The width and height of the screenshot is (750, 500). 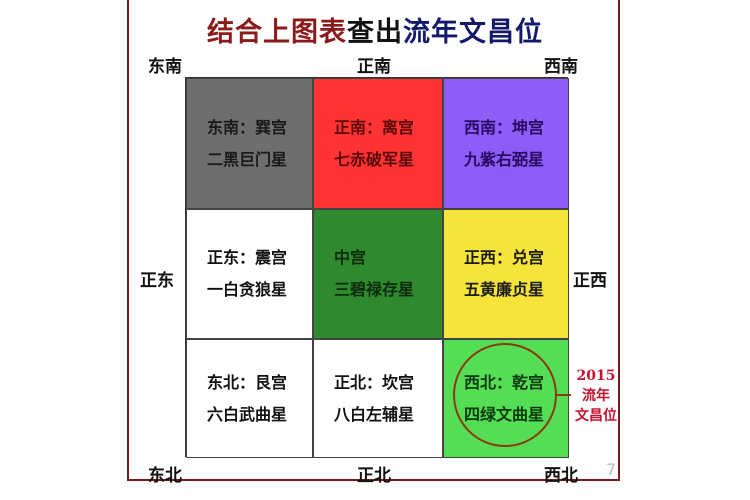 What do you see at coordinates (374, 127) in the screenshot?
I see `palace-name: 正南：离宫` at bounding box center [374, 127].